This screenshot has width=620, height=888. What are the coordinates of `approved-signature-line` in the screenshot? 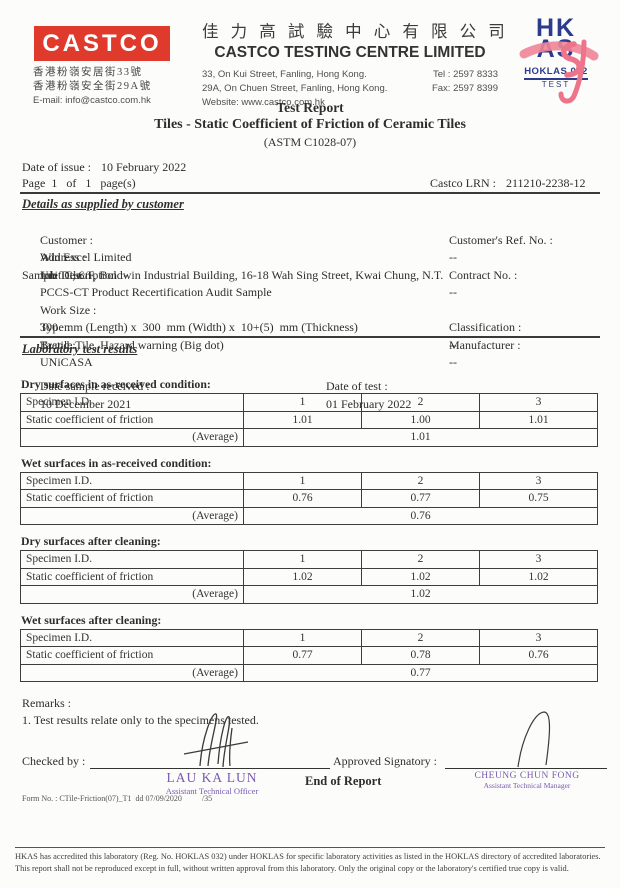 It's located at (526, 768).